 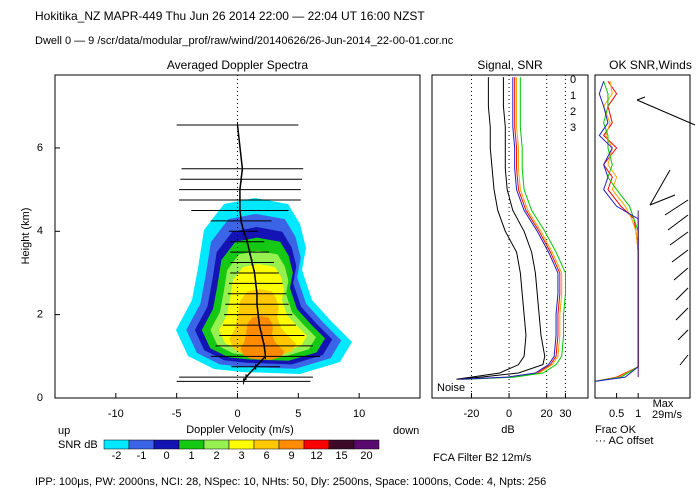 What do you see at coordinates (251, 253) in the screenshot?
I see `mean-velocity` at bounding box center [251, 253].